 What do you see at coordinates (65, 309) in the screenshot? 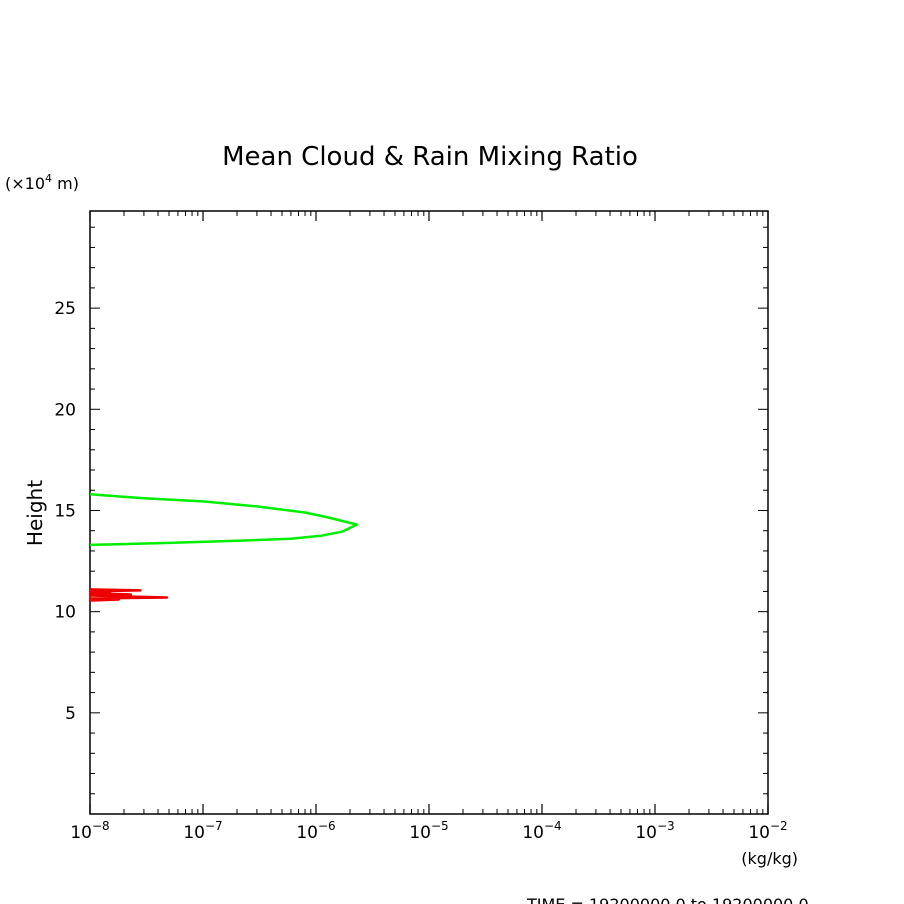
I see `y-tick-label: 25` at bounding box center [65, 309].